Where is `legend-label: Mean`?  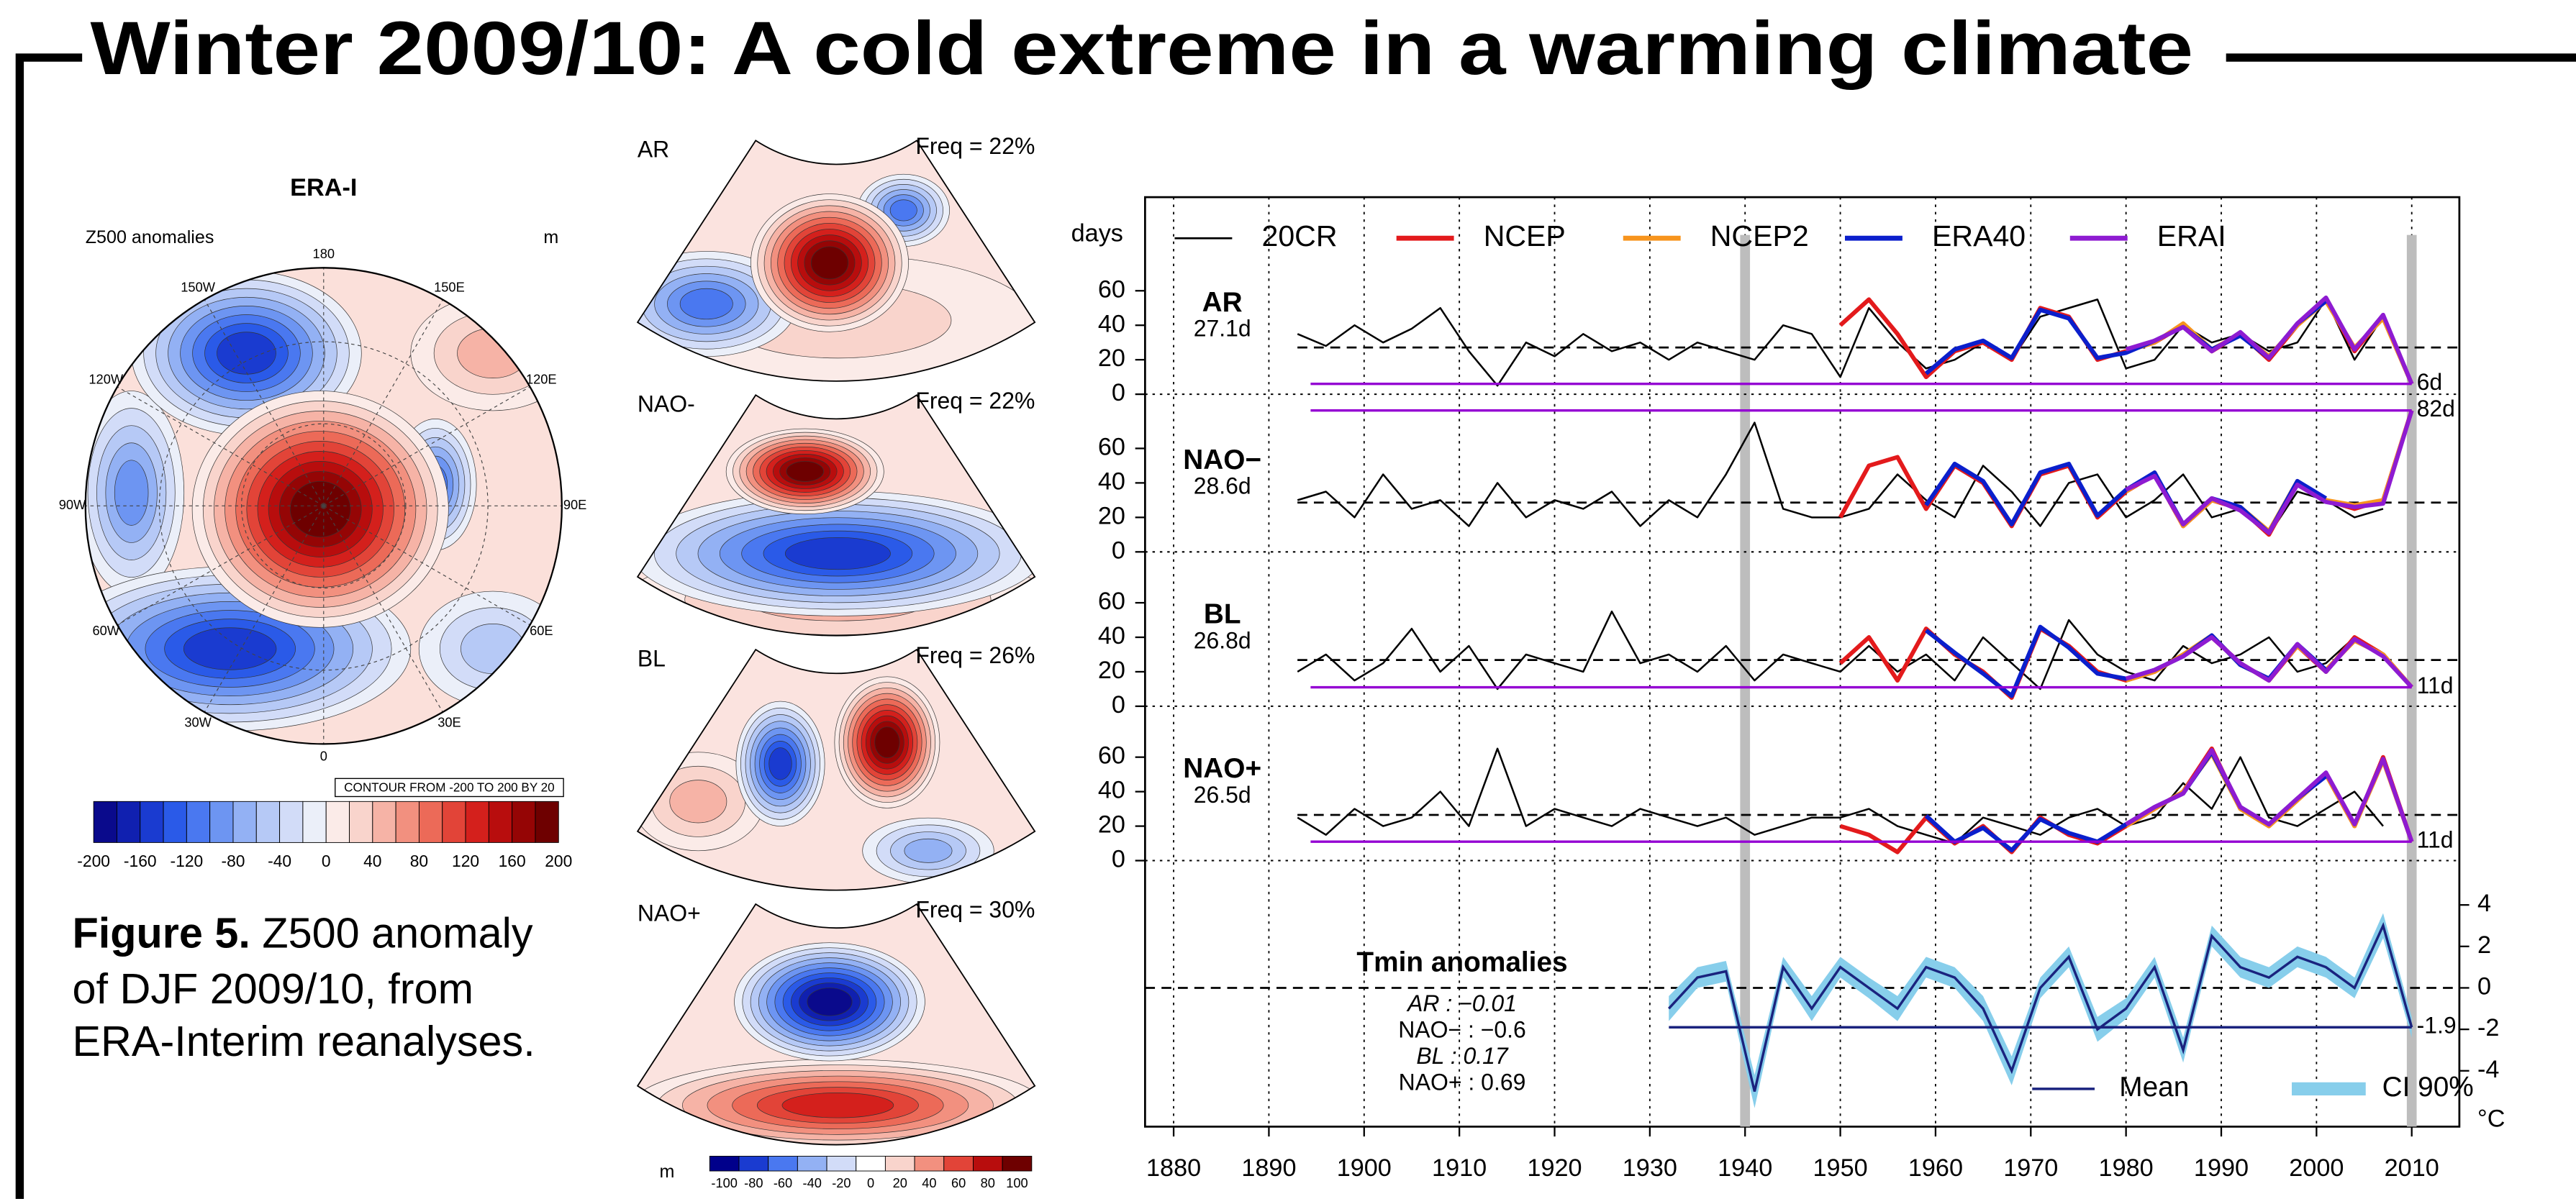 legend-label: Mean is located at coordinates (2154, 1087).